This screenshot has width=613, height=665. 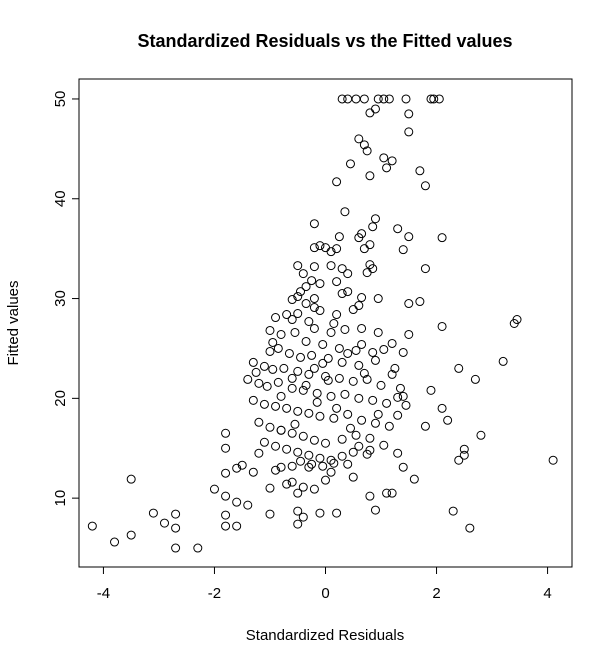 I want to click on y-tick-label: 50, so click(x=60, y=99).